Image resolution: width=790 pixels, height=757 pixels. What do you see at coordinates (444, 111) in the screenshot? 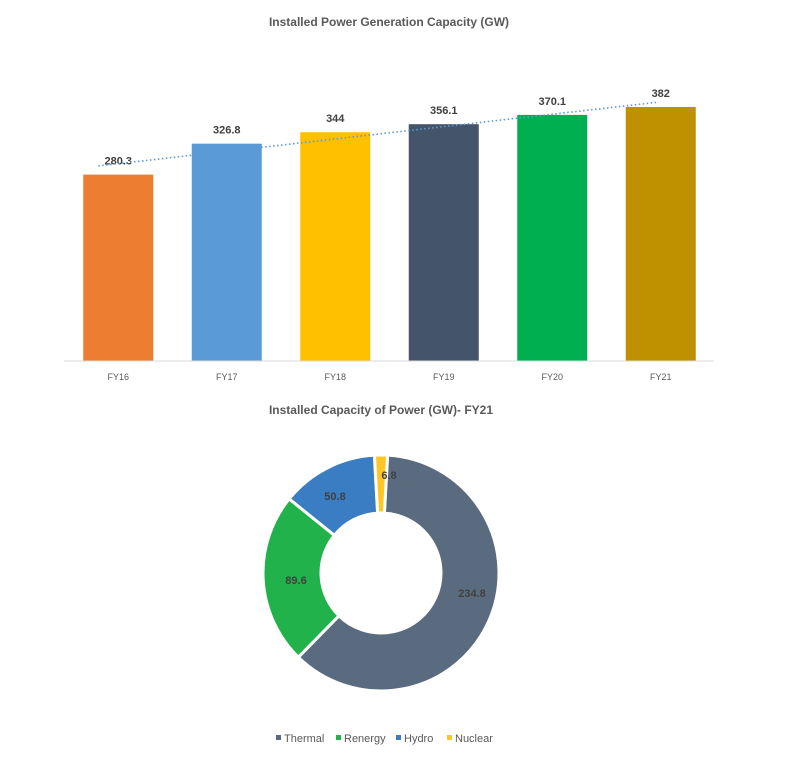
I see `bar-value-label: 356.1` at bounding box center [444, 111].